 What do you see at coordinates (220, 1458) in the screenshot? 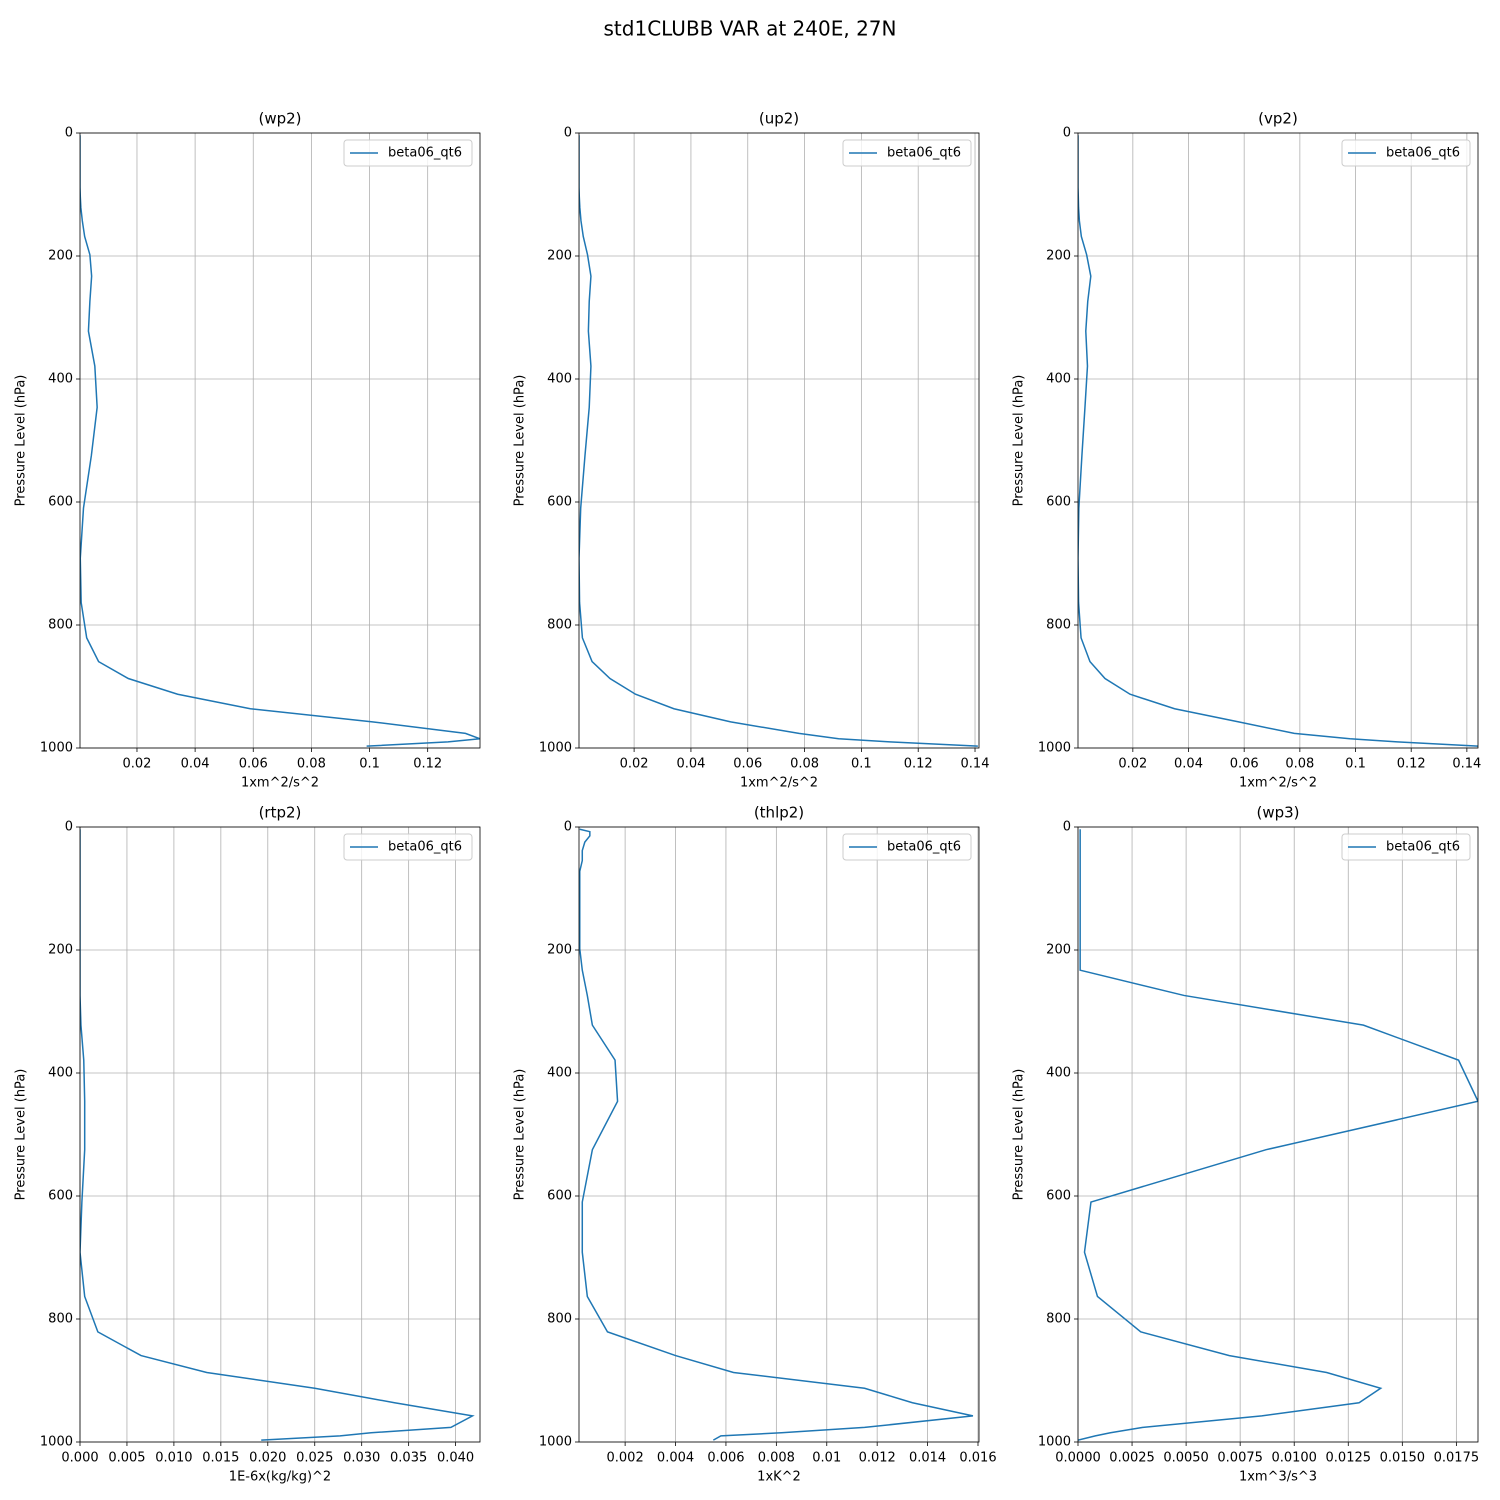
I see `x-tick-label: 0.015` at bounding box center [220, 1458].